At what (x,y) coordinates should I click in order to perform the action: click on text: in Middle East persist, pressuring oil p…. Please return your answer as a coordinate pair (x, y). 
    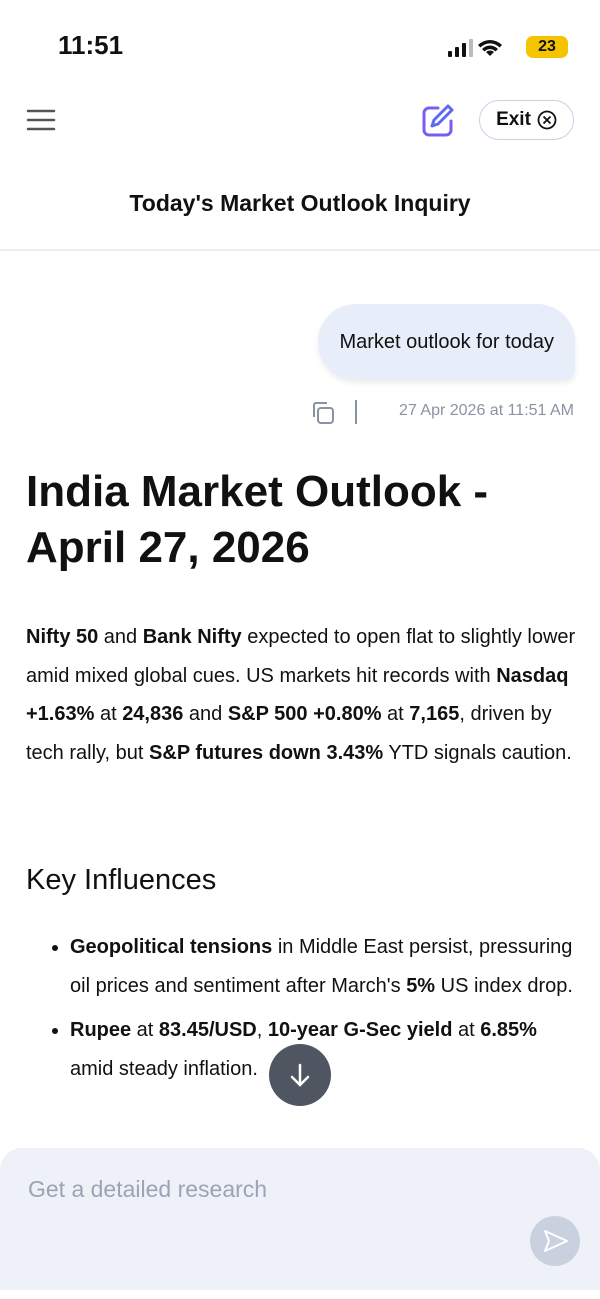
    Looking at the image, I should click on (321, 966).